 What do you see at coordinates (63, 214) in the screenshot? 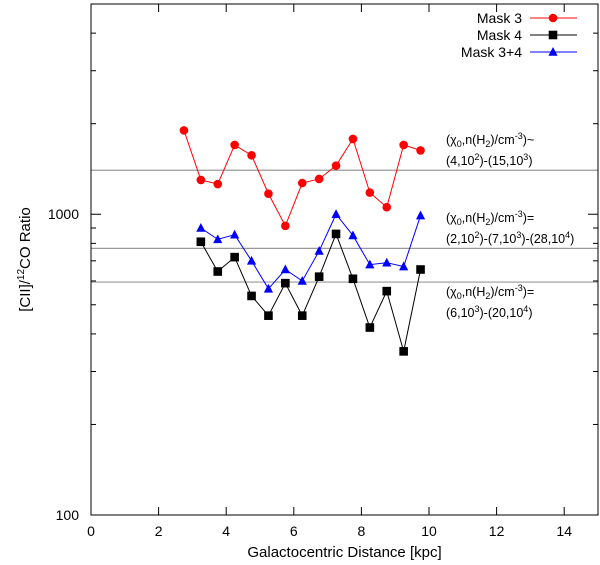
I see `y-tick-label: 1000` at bounding box center [63, 214].